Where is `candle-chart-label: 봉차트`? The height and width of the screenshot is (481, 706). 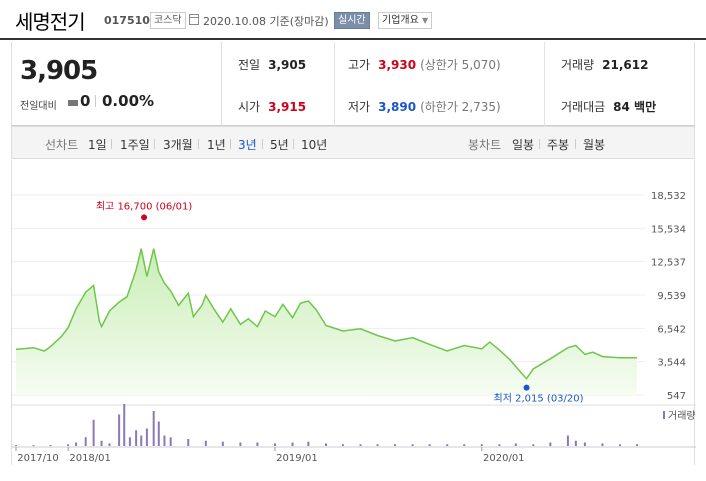 candle-chart-label: 봉차트 is located at coordinates (485, 145).